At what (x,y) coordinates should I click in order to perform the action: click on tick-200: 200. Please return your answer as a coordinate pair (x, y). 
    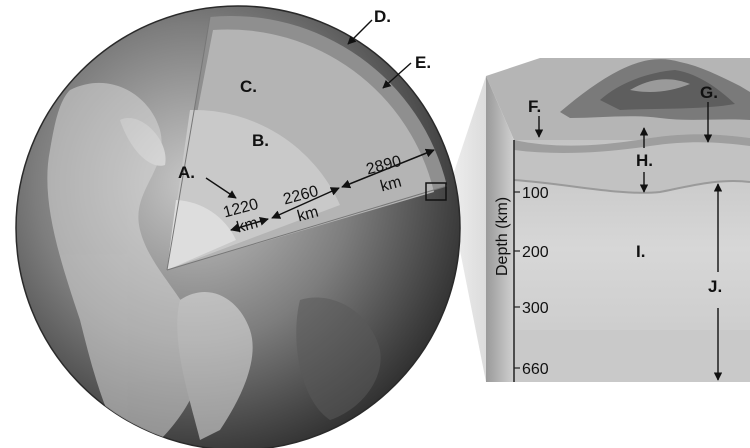
    Looking at the image, I should click on (535, 252).